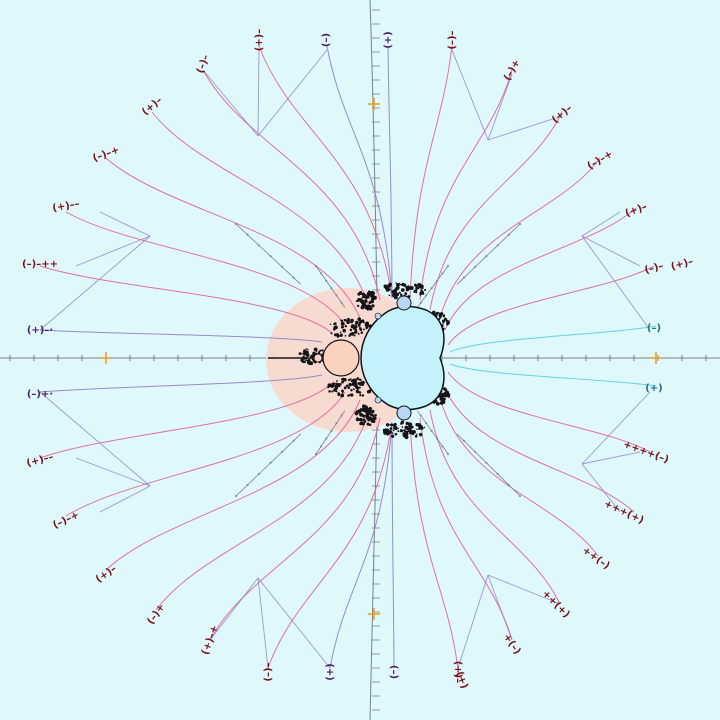  Describe the element at coordinates (556, 604) in the screenshot. I see `ray-label: ++(+)` at that location.